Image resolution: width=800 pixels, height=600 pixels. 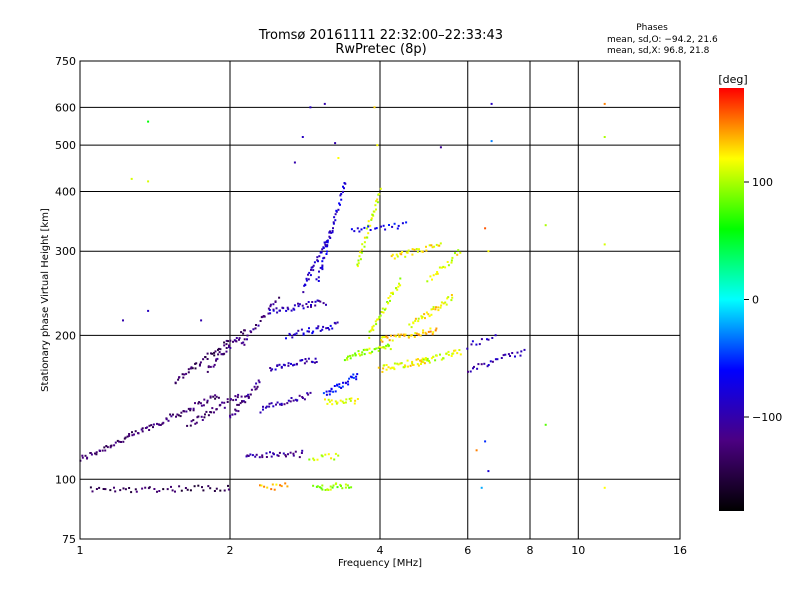 I want to click on chart-title: Tromsø 20161111 22:32:00–22:33:43, so click(x=380, y=35).